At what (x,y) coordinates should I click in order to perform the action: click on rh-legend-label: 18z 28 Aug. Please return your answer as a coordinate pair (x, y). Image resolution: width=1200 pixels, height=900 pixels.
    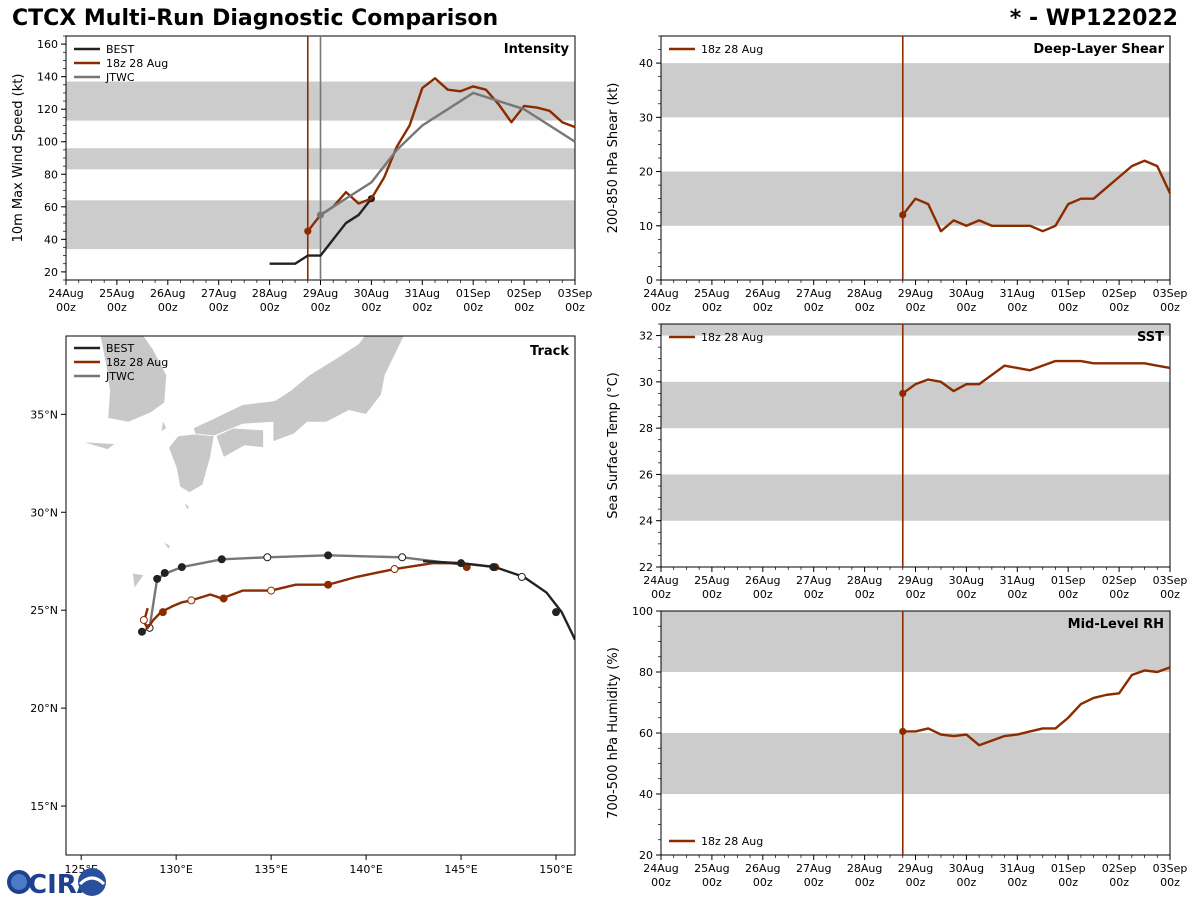
    Looking at the image, I should click on (732, 841).